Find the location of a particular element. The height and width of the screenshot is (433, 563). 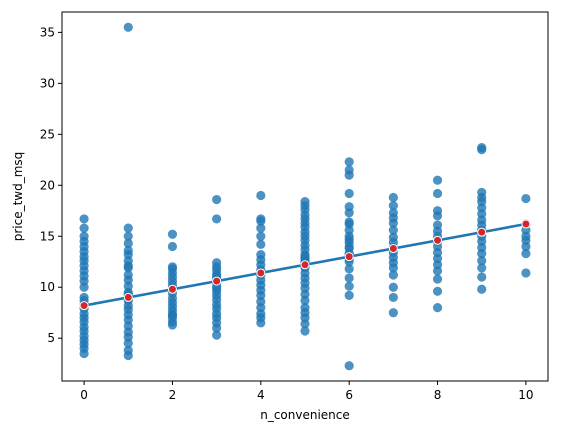

y-tick-label: 35 is located at coordinates (47, 32).